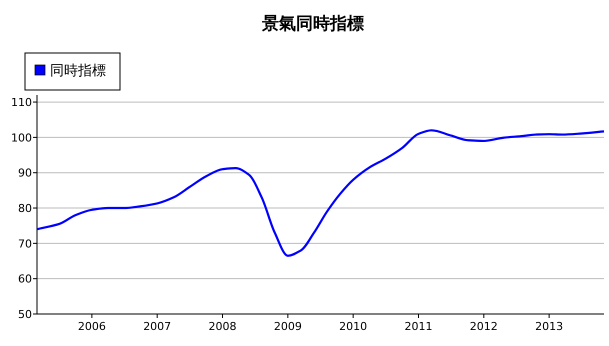 The width and height of the screenshot is (609, 346). What do you see at coordinates (78, 71) in the screenshot?
I see `legend-label: 同時指標` at bounding box center [78, 71].